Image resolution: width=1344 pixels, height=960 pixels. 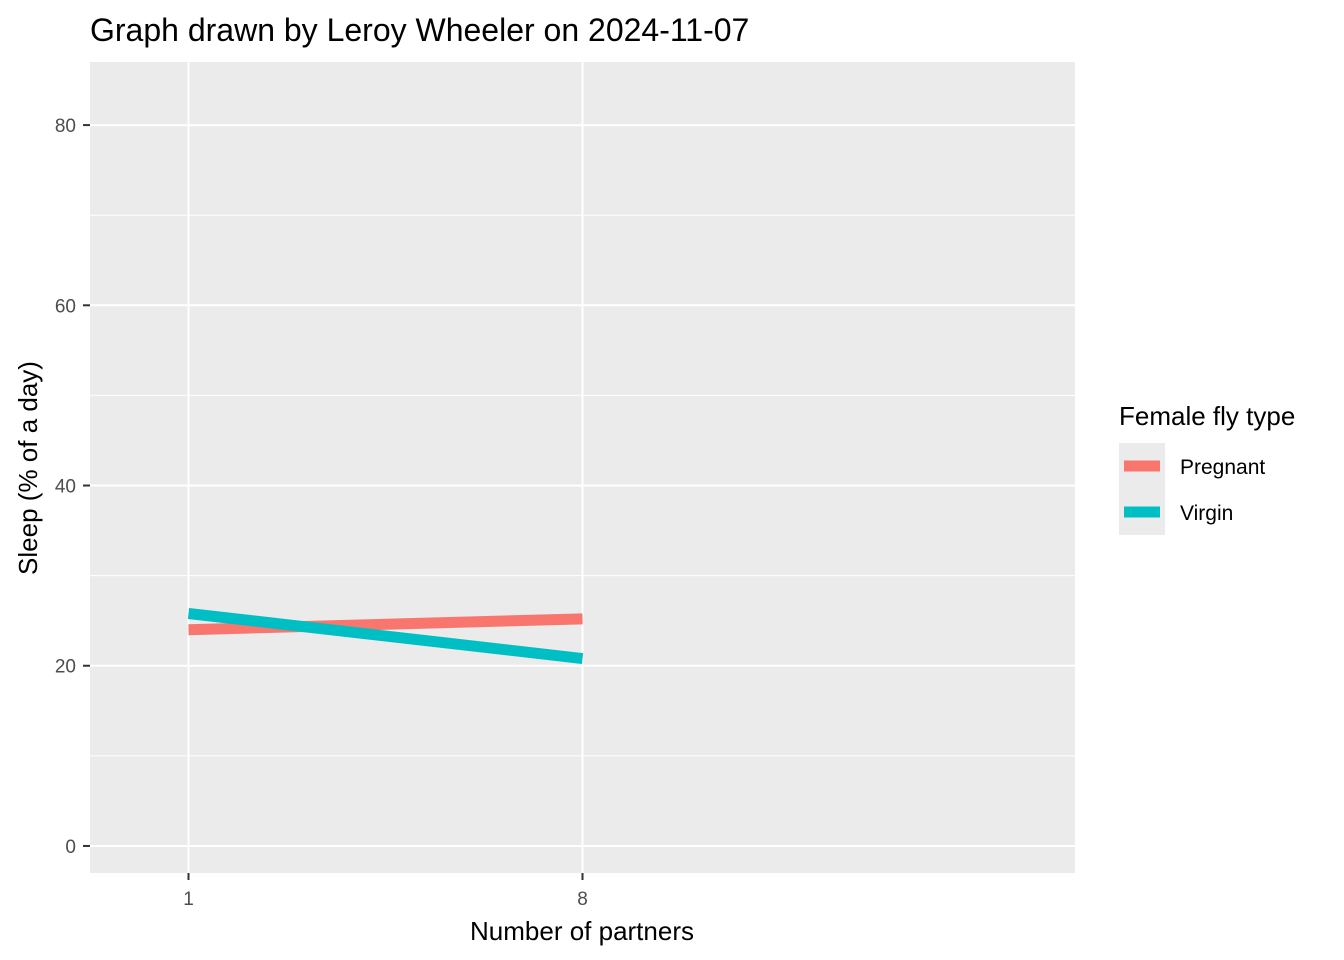 I want to click on series-line-virgin, so click(x=385, y=636).